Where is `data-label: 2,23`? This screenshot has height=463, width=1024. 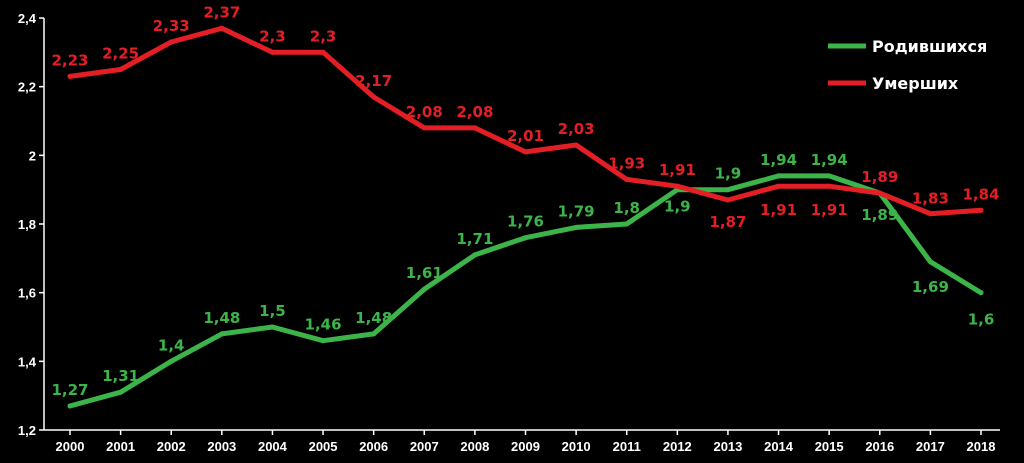
data-label: 2,23 is located at coordinates (69, 60).